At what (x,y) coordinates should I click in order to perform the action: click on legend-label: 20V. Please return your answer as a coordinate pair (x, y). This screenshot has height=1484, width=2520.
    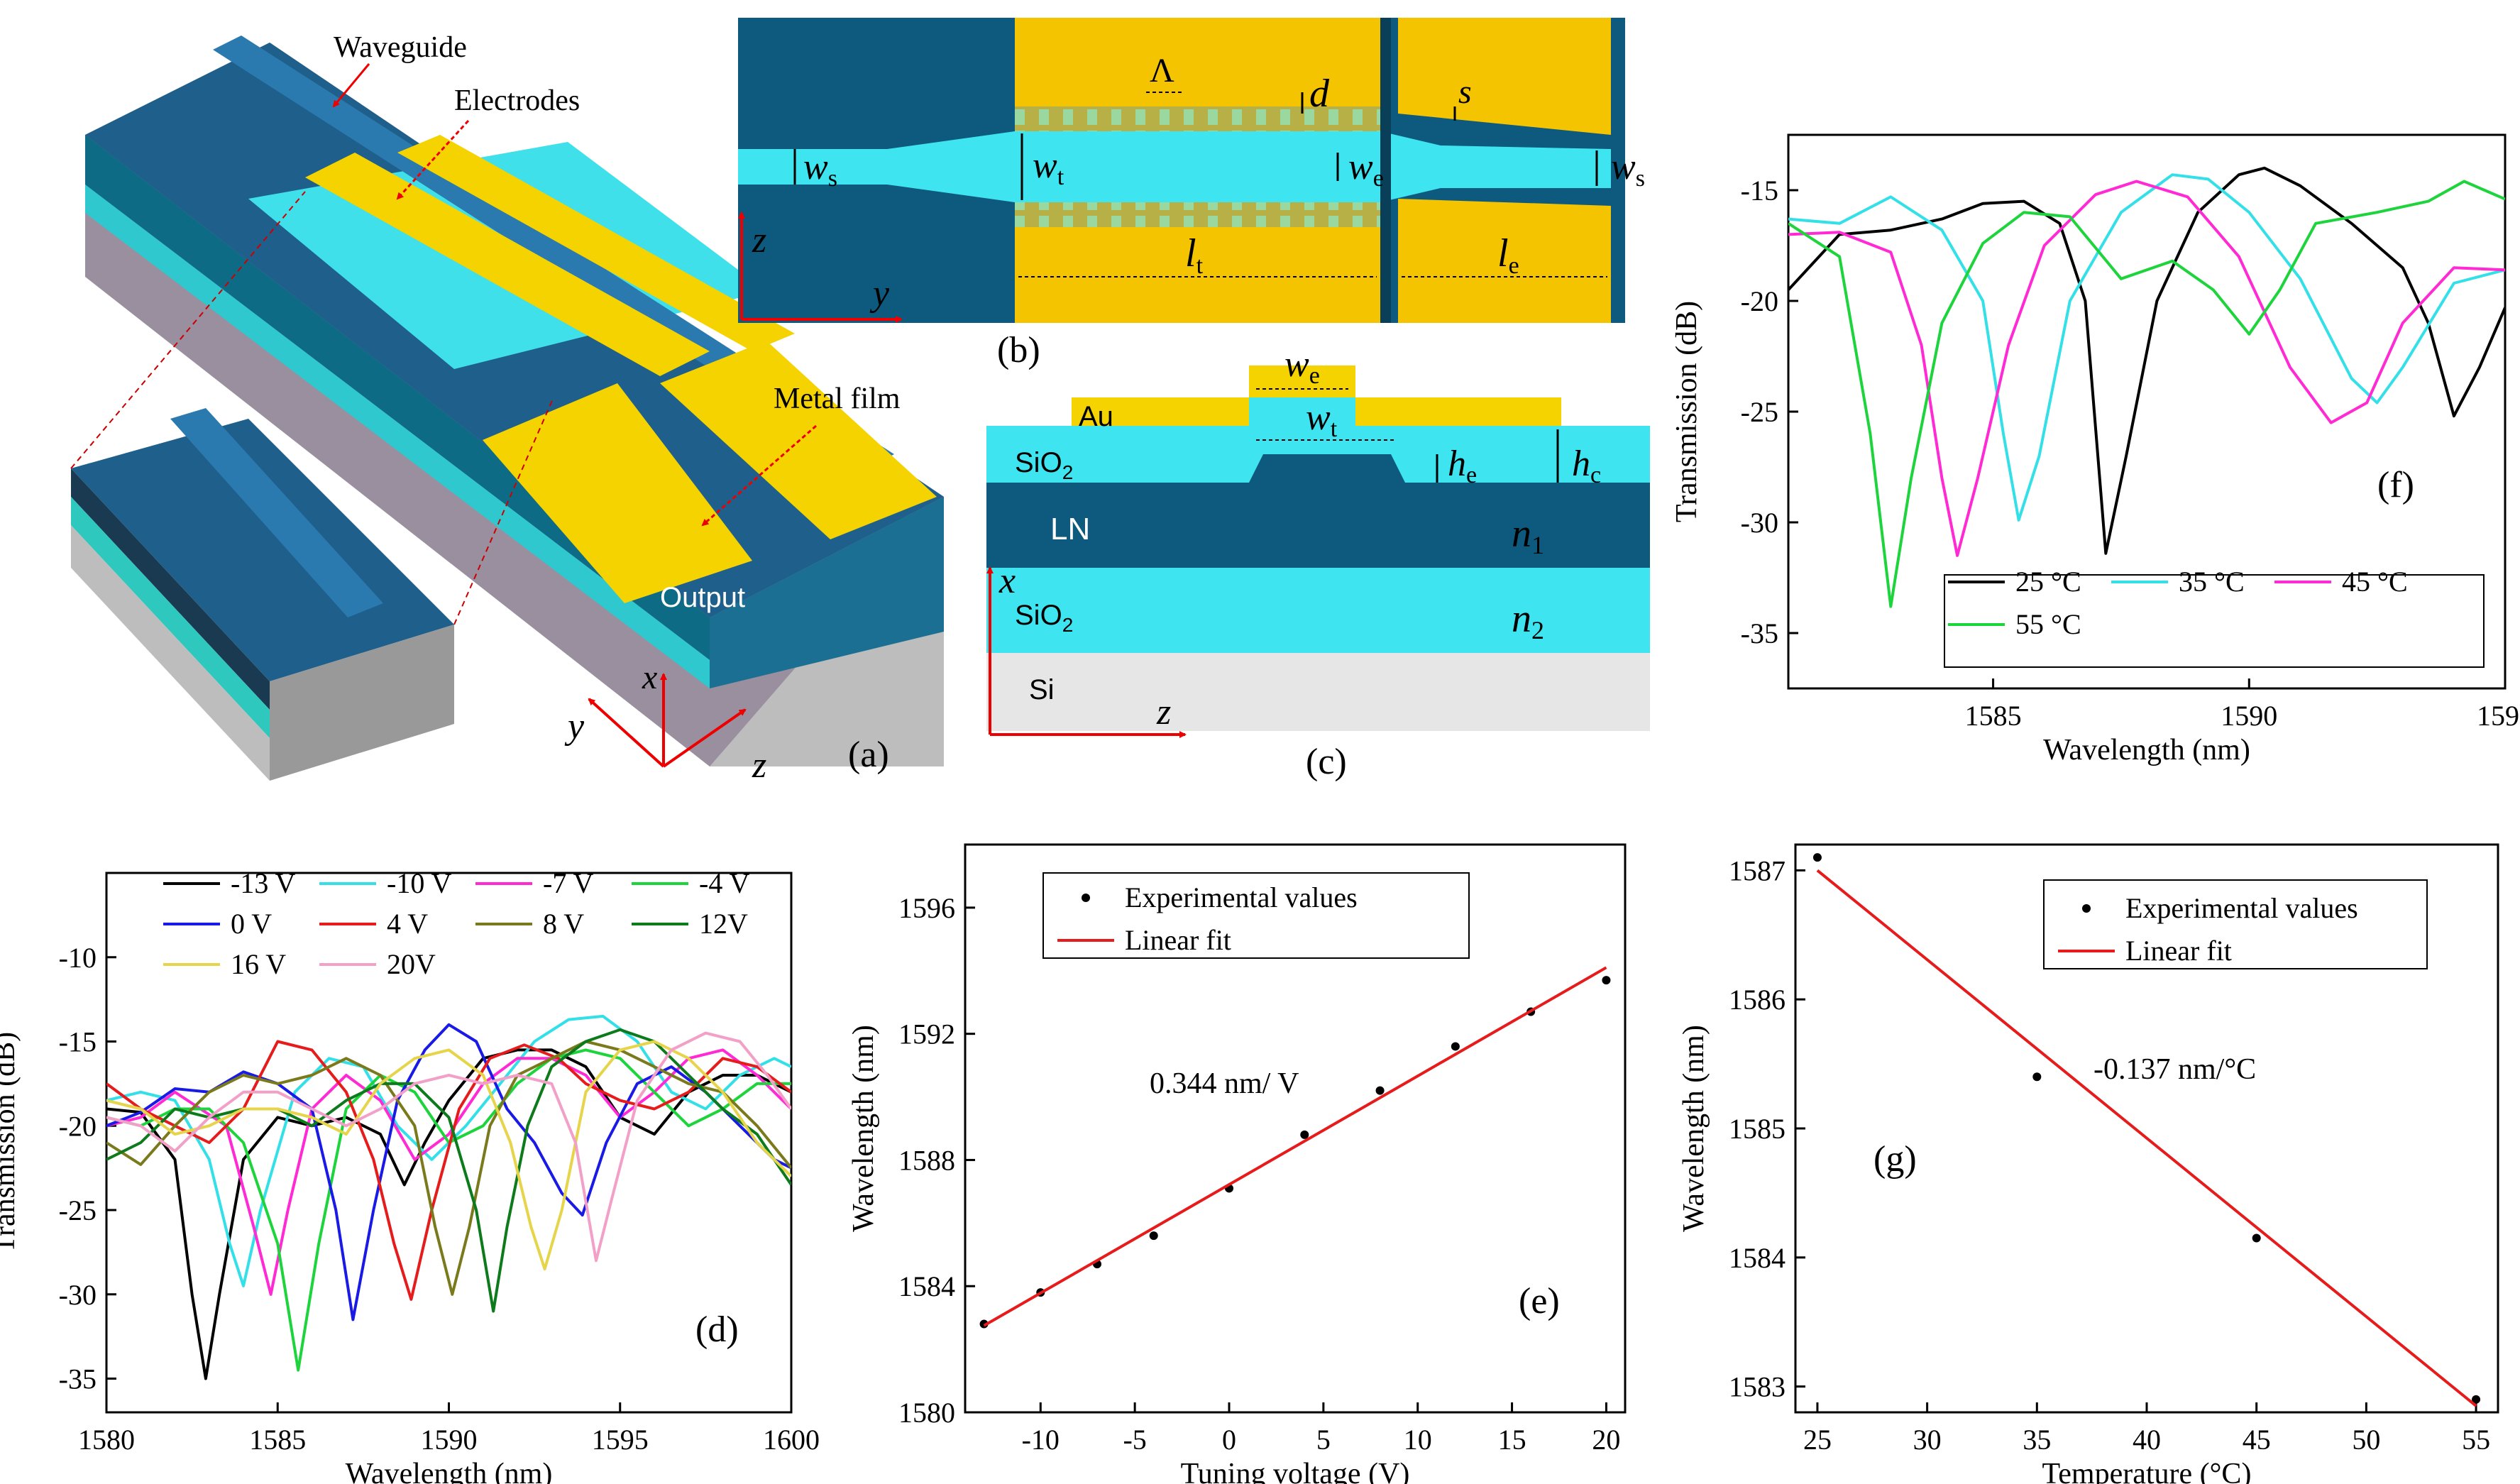
    Looking at the image, I should click on (412, 964).